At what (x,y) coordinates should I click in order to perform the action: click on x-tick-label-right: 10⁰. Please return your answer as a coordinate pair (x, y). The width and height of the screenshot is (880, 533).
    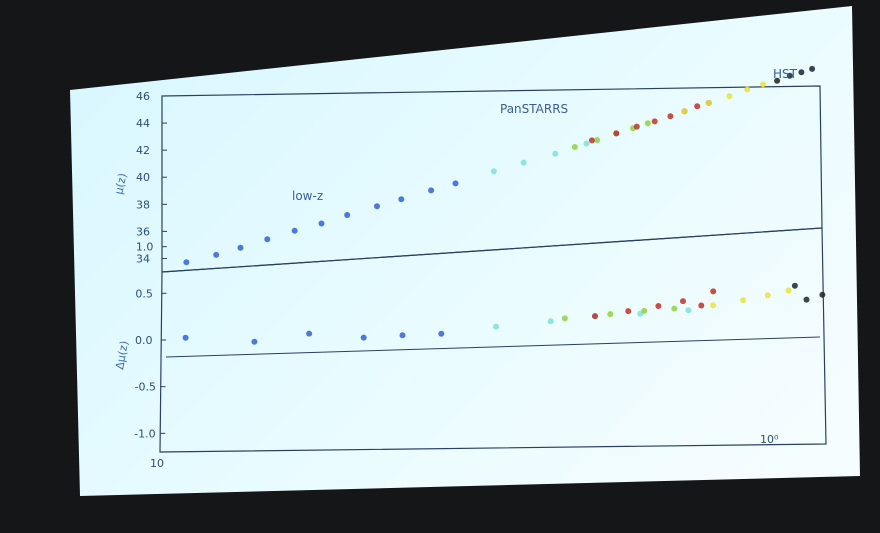
    Looking at the image, I should click on (769, 439).